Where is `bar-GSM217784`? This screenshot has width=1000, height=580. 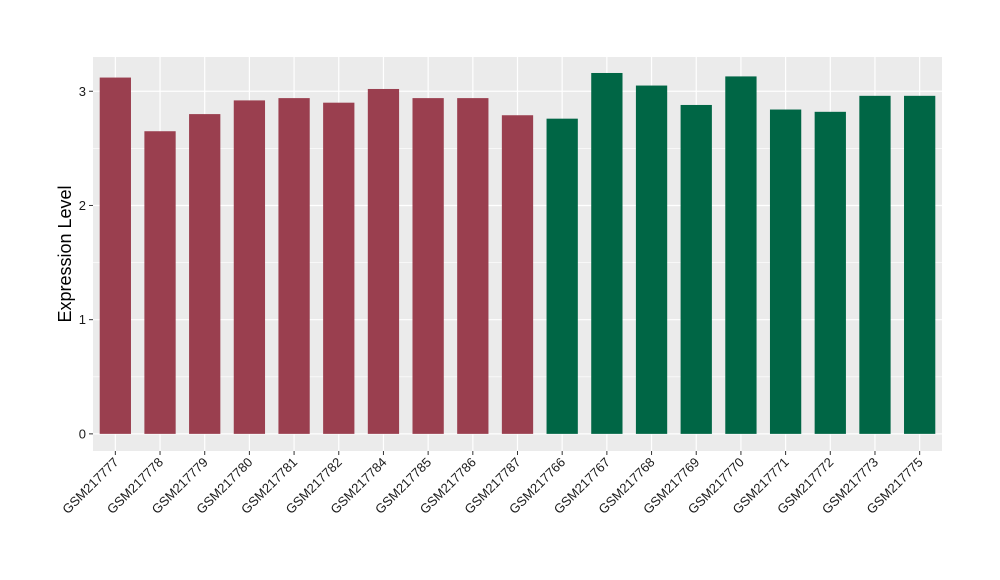
bar-GSM217784 is located at coordinates (383, 261).